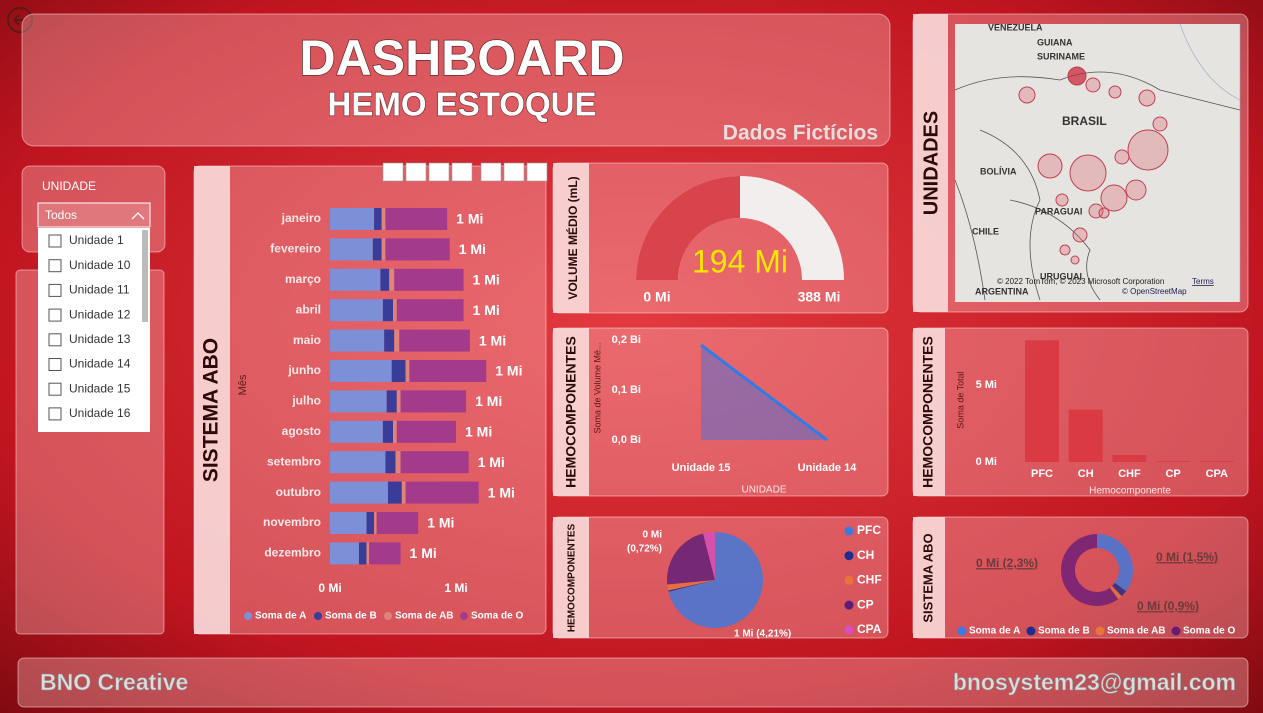 The width and height of the screenshot is (1263, 713). What do you see at coordinates (465, 172) in the screenshot?
I see `visual-toolbar` at bounding box center [465, 172].